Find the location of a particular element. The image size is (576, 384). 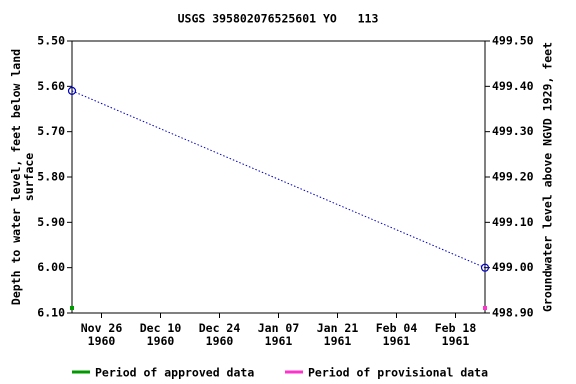

legend-label: Period of provisional data is located at coordinates (398, 373).